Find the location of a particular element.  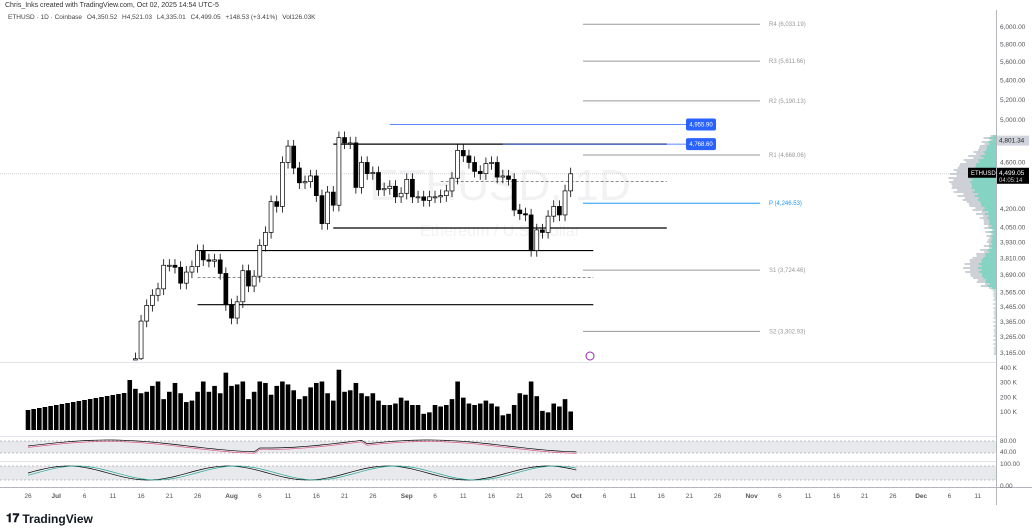

volume-axis-label: 300 K is located at coordinates (1009, 383).